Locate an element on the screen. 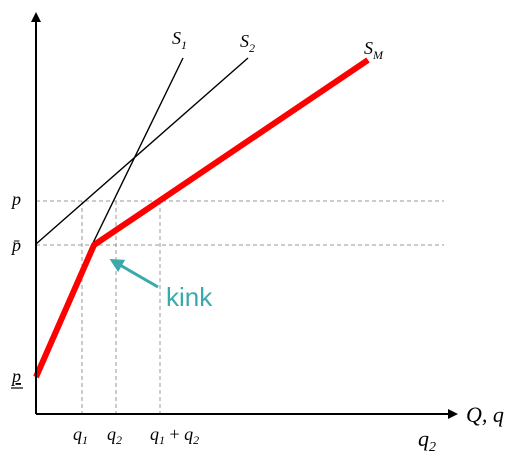 The width and height of the screenshot is (526, 462). x-axis-title: Q, q is located at coordinates (485, 414).